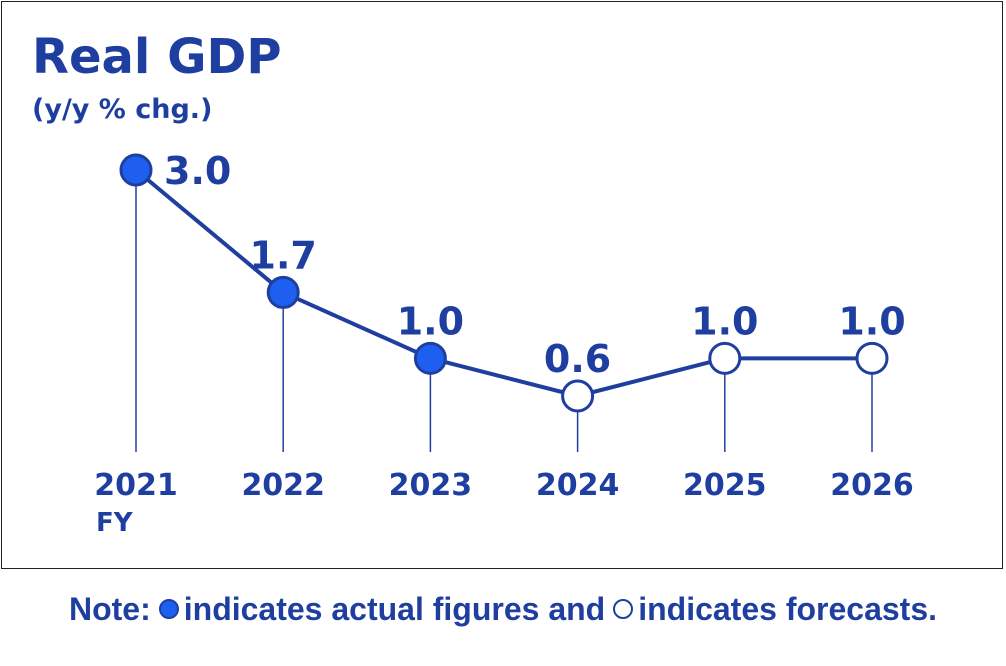 This screenshot has width=1006, height=666. I want to click on note-prefix: Note:, so click(109, 608).